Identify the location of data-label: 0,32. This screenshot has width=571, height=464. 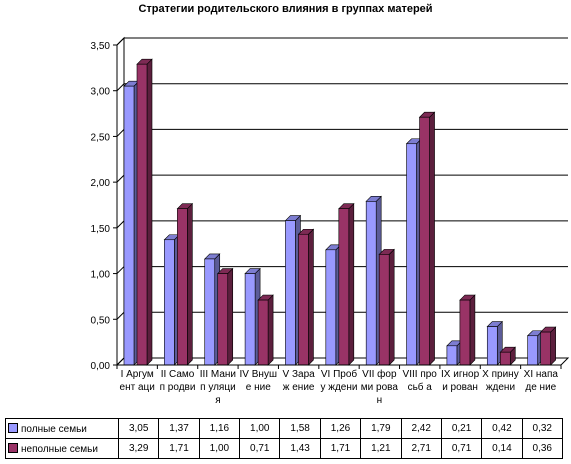
(542, 428).